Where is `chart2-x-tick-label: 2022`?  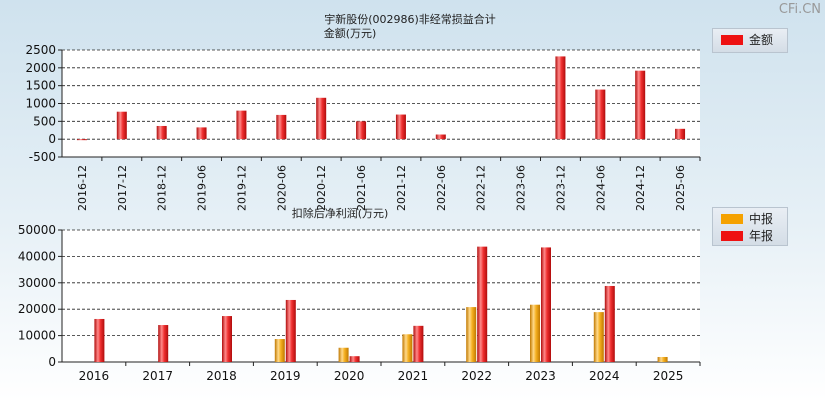
chart2-x-tick-label: 2022 is located at coordinates (476, 376).